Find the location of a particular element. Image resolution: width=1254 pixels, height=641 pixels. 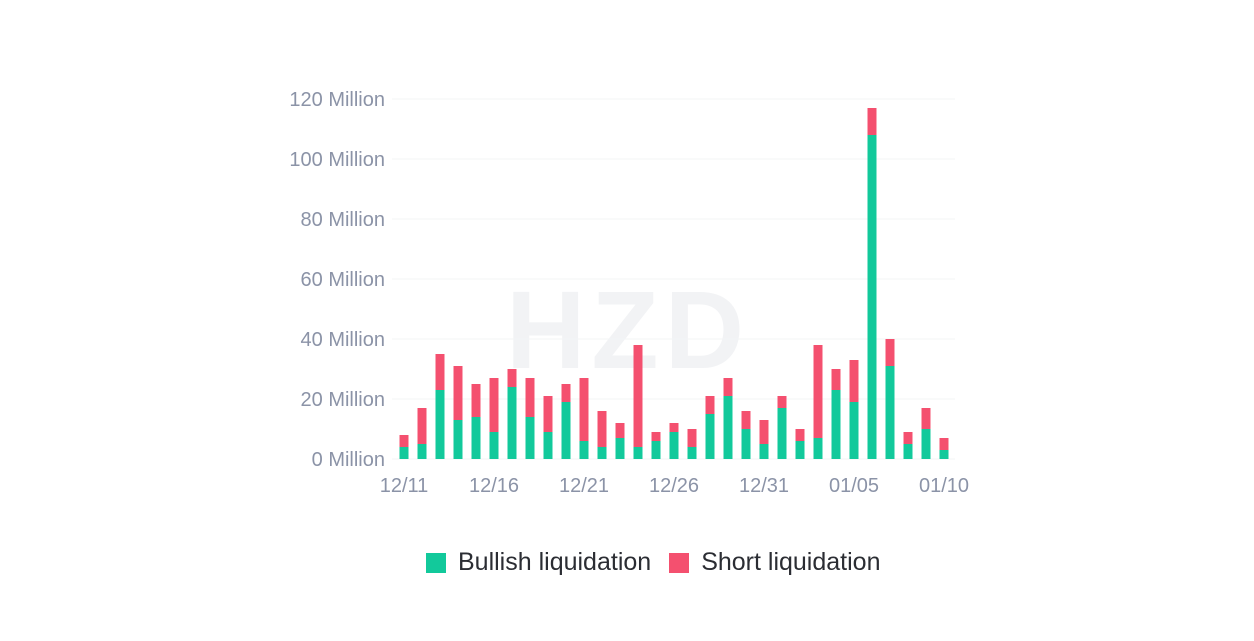

x-axis: 12/11 12/16 12/21 12/26 12/31 01/05 01/10 is located at coordinates (674, 486).